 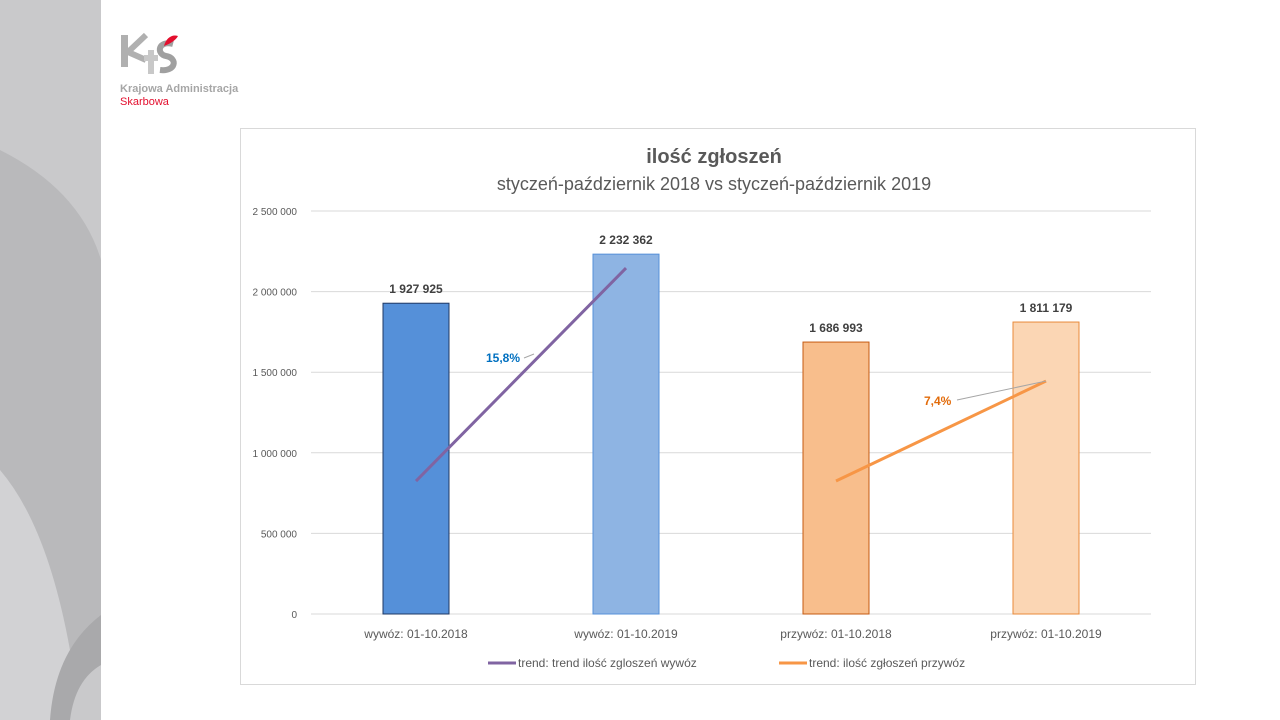 What do you see at coordinates (416, 289) in the screenshot?
I see `data-label: 1 927 925` at bounding box center [416, 289].